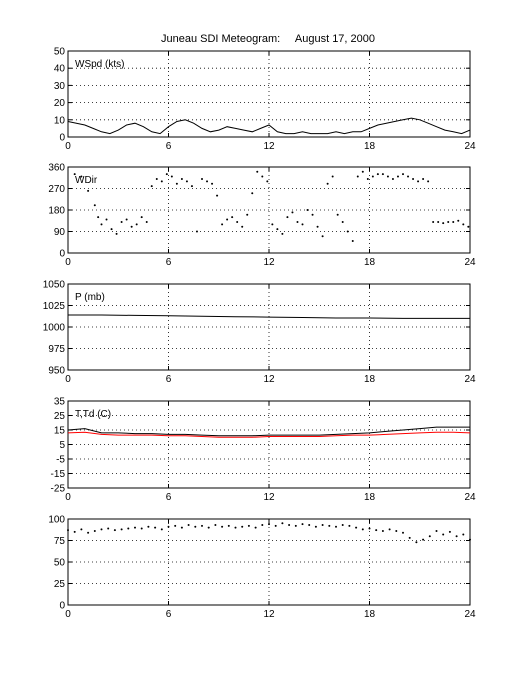 The width and height of the screenshot is (520, 683). What do you see at coordinates (60, 103) in the screenshot?
I see `y-tick-label: 20` at bounding box center [60, 103].